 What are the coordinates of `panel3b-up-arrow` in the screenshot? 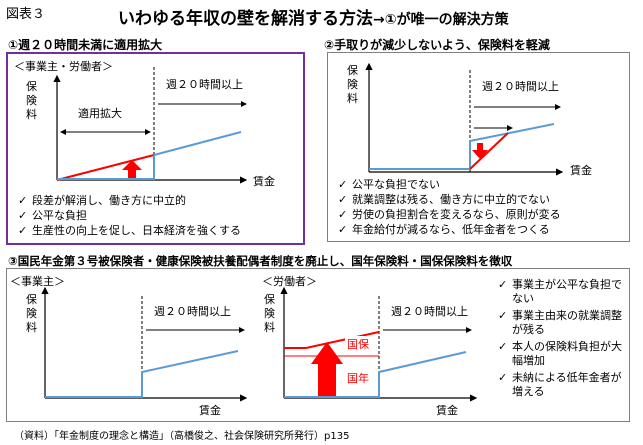 It's located at (327, 369).